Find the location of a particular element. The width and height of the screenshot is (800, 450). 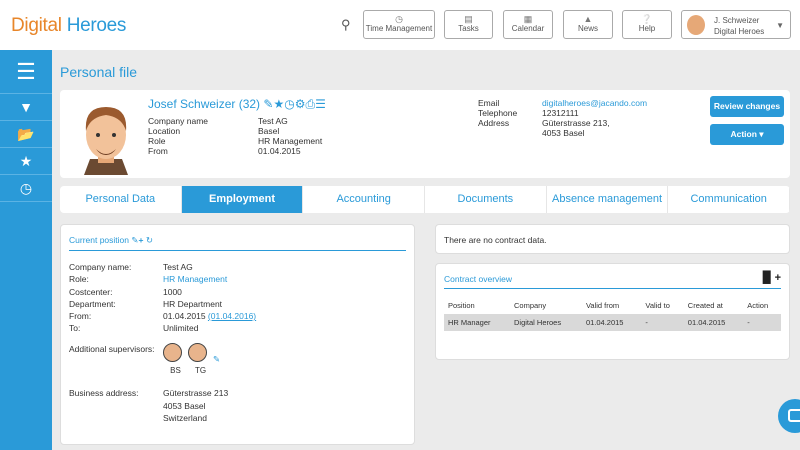

tab-personal-data: Personal Data is located at coordinates (121, 199).